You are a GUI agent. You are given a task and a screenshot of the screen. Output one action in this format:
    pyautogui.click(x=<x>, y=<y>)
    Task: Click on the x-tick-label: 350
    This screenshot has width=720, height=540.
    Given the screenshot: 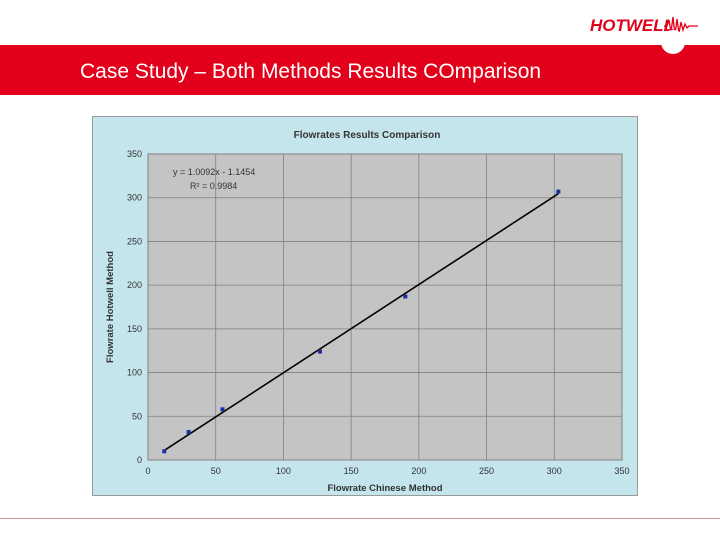 What is the action you would take?
    pyautogui.click(x=621, y=471)
    